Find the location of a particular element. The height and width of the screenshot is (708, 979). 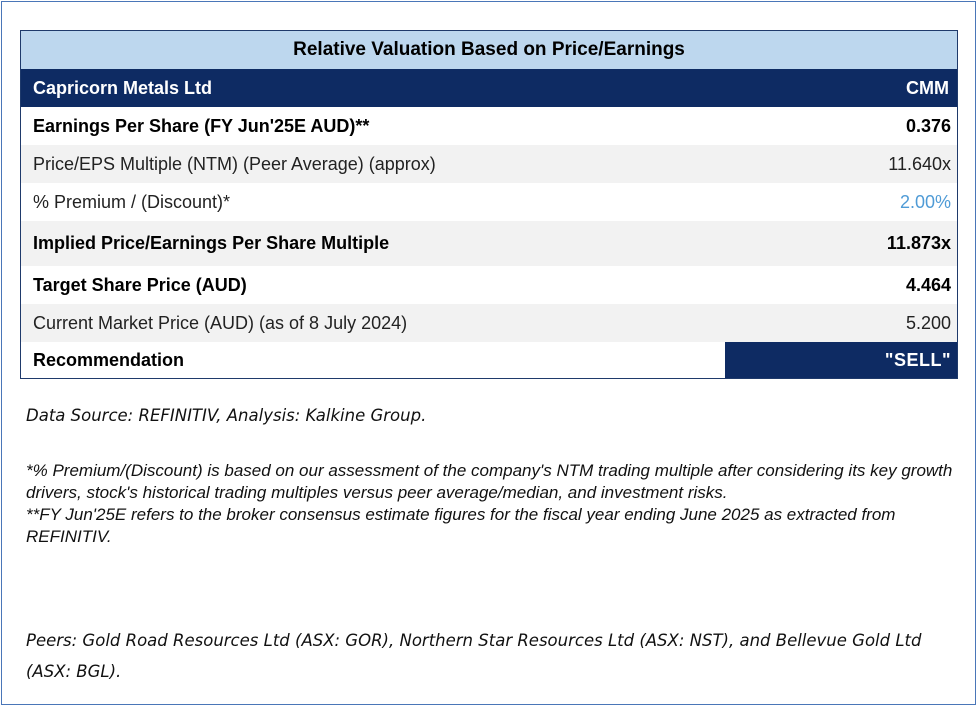

company-name: Capricorn Metals Ltd is located at coordinates (123, 87).